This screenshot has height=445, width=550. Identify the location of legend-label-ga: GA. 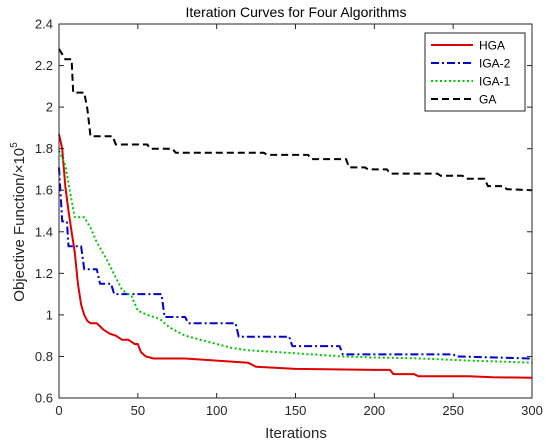
(487, 100).